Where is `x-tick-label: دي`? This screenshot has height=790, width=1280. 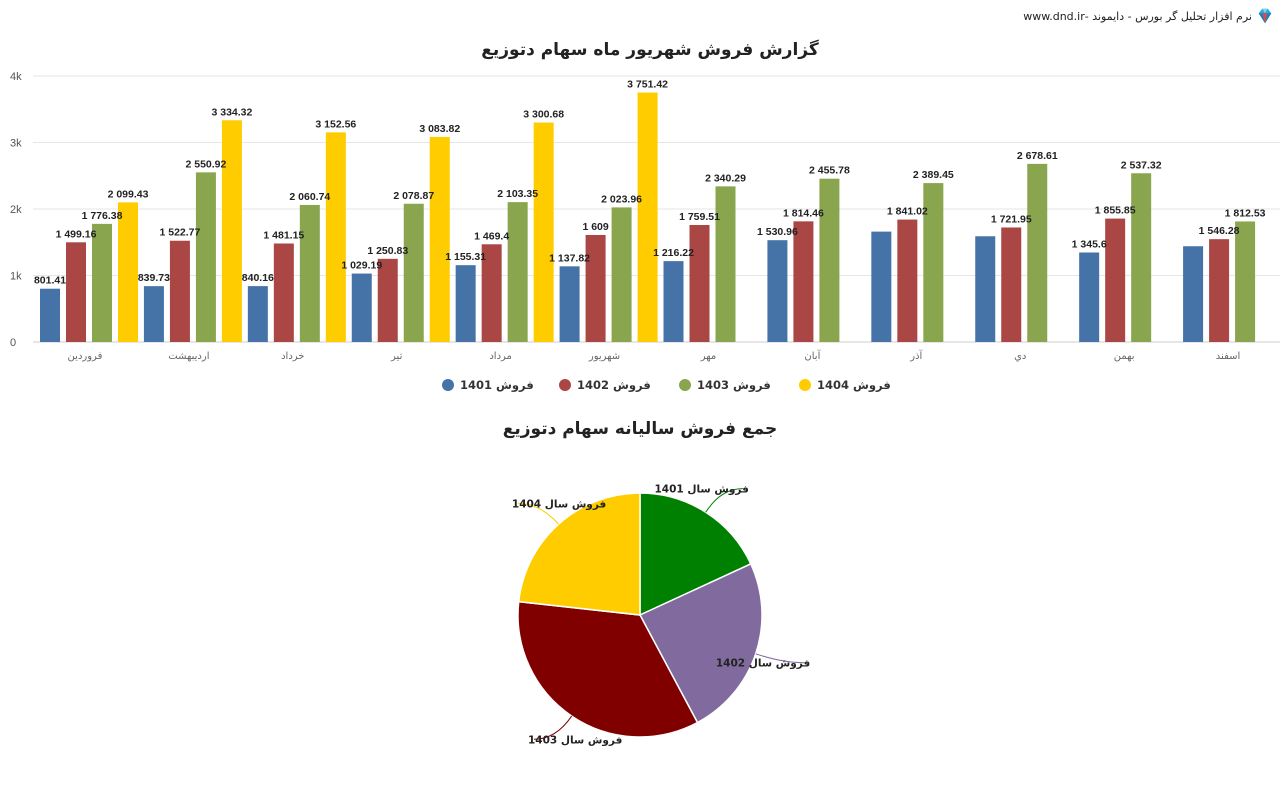 x-tick-label: دي is located at coordinates (1020, 356).